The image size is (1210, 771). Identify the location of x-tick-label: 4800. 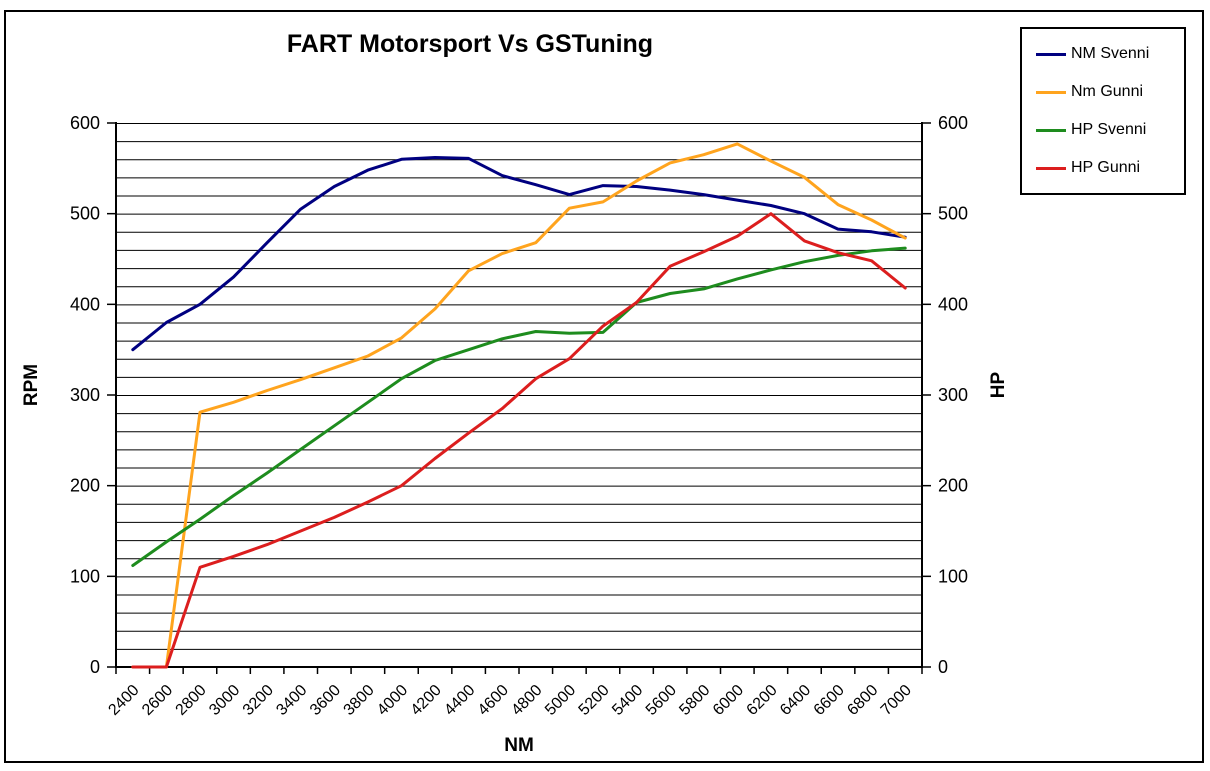
(526, 700).